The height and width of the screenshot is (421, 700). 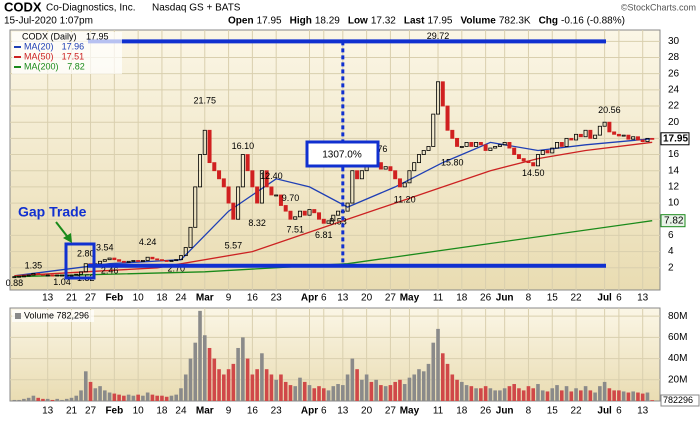 What do you see at coordinates (674, 57) in the screenshot?
I see `y-tick-label: 28` at bounding box center [674, 57].